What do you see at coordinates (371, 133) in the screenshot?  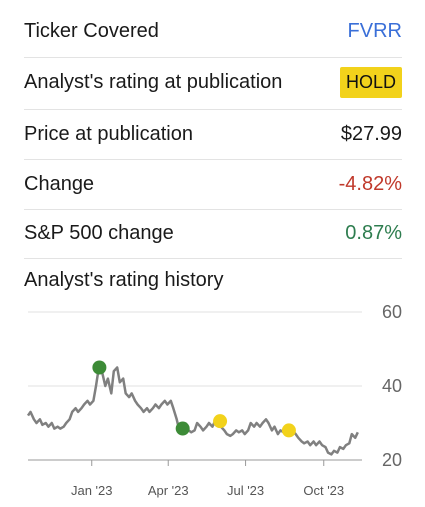 I see `price-value: $27.99` at bounding box center [371, 133].